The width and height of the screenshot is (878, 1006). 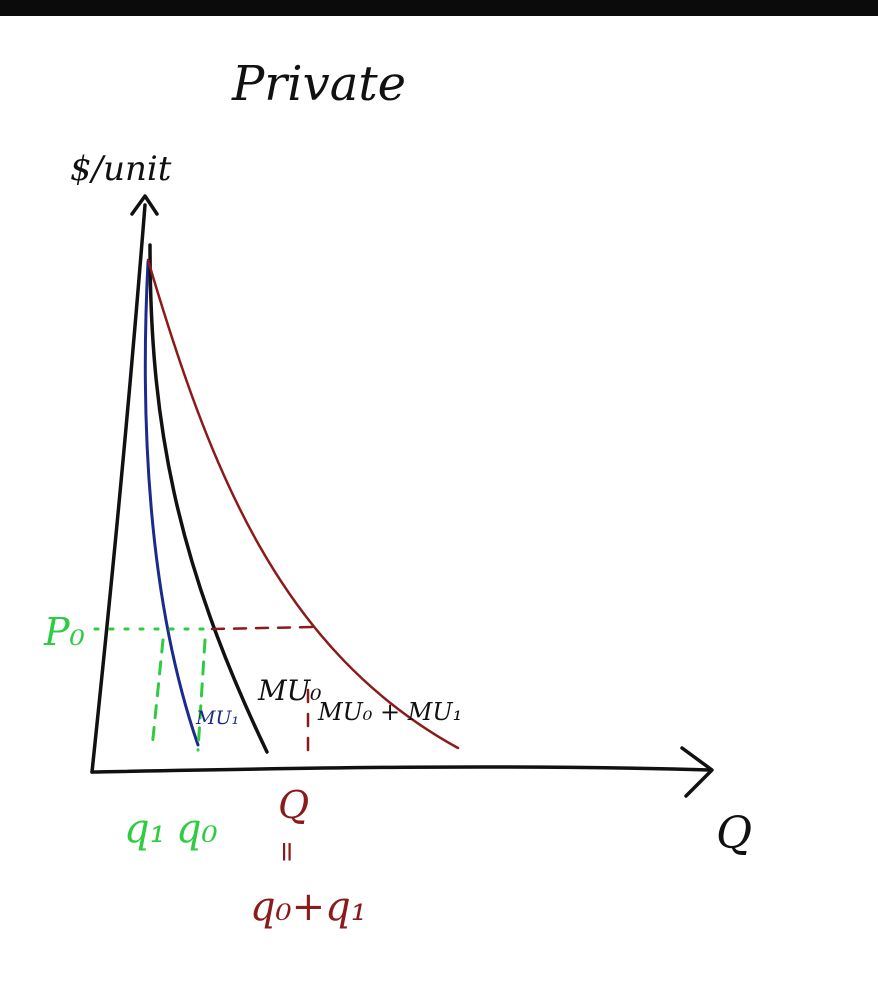 What do you see at coordinates (118, 488) in the screenshot?
I see `y-axis` at bounding box center [118, 488].